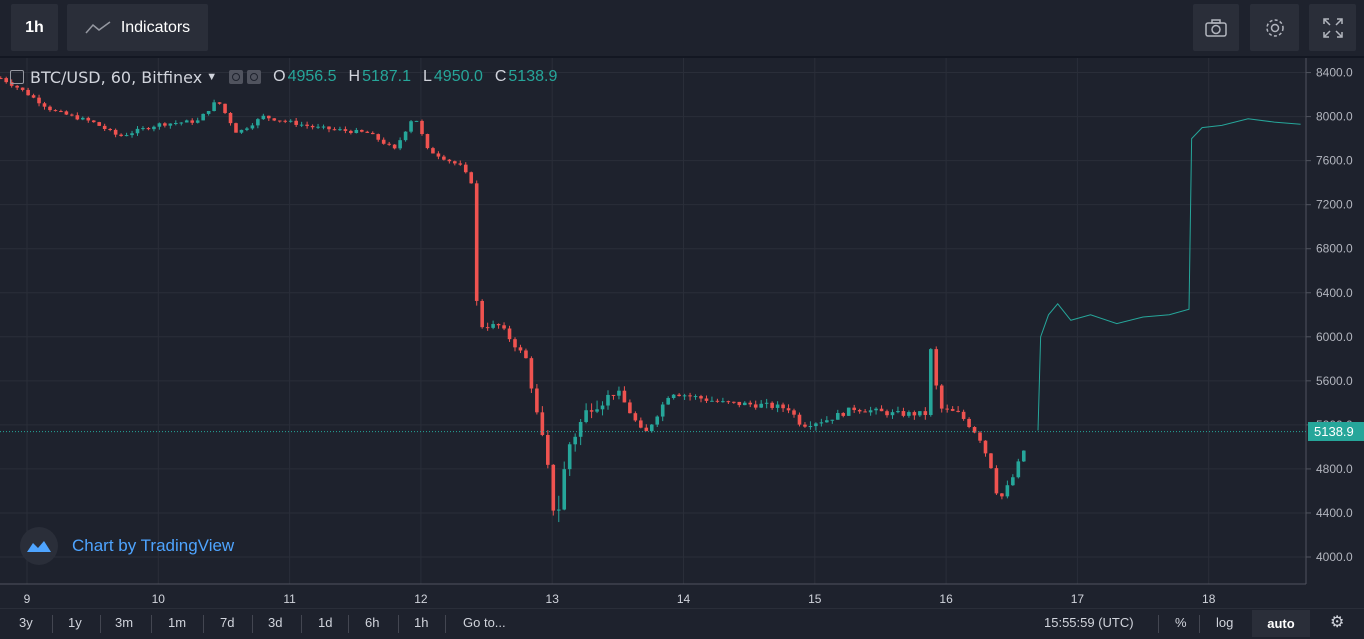 The width and height of the screenshot is (1364, 639). What do you see at coordinates (1337, 622) in the screenshot?
I see `gear-icon: ⚙` at bounding box center [1337, 622].